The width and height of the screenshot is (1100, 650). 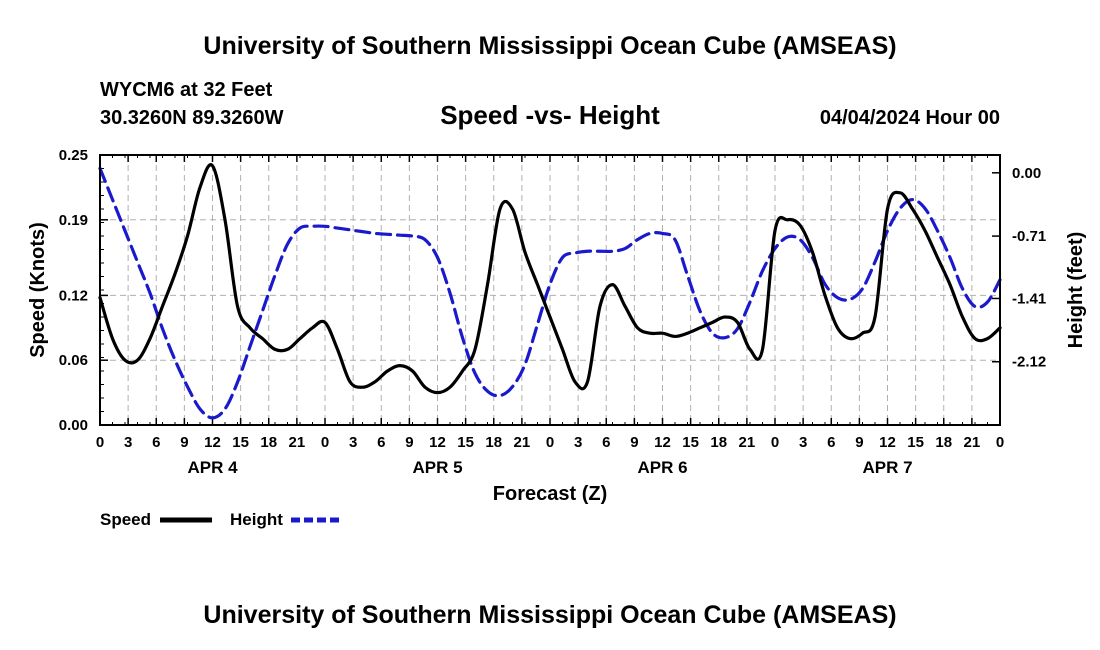 I want to click on y-right-tick-label: -0.71, so click(x=1029, y=236).